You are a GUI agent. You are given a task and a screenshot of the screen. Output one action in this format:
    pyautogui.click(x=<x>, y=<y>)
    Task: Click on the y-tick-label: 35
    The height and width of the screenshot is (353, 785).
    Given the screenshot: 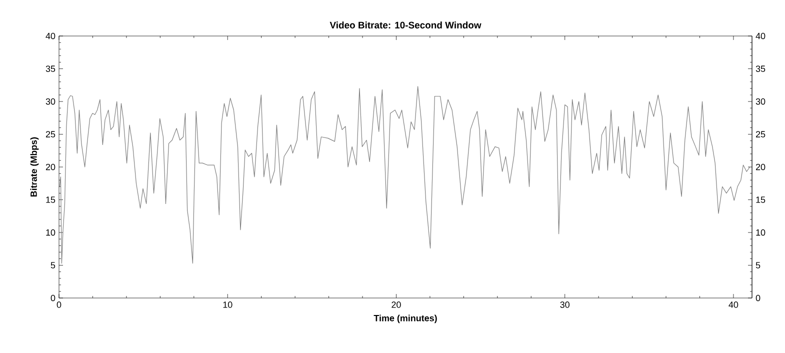 What is the action you would take?
    pyautogui.click(x=51, y=69)
    